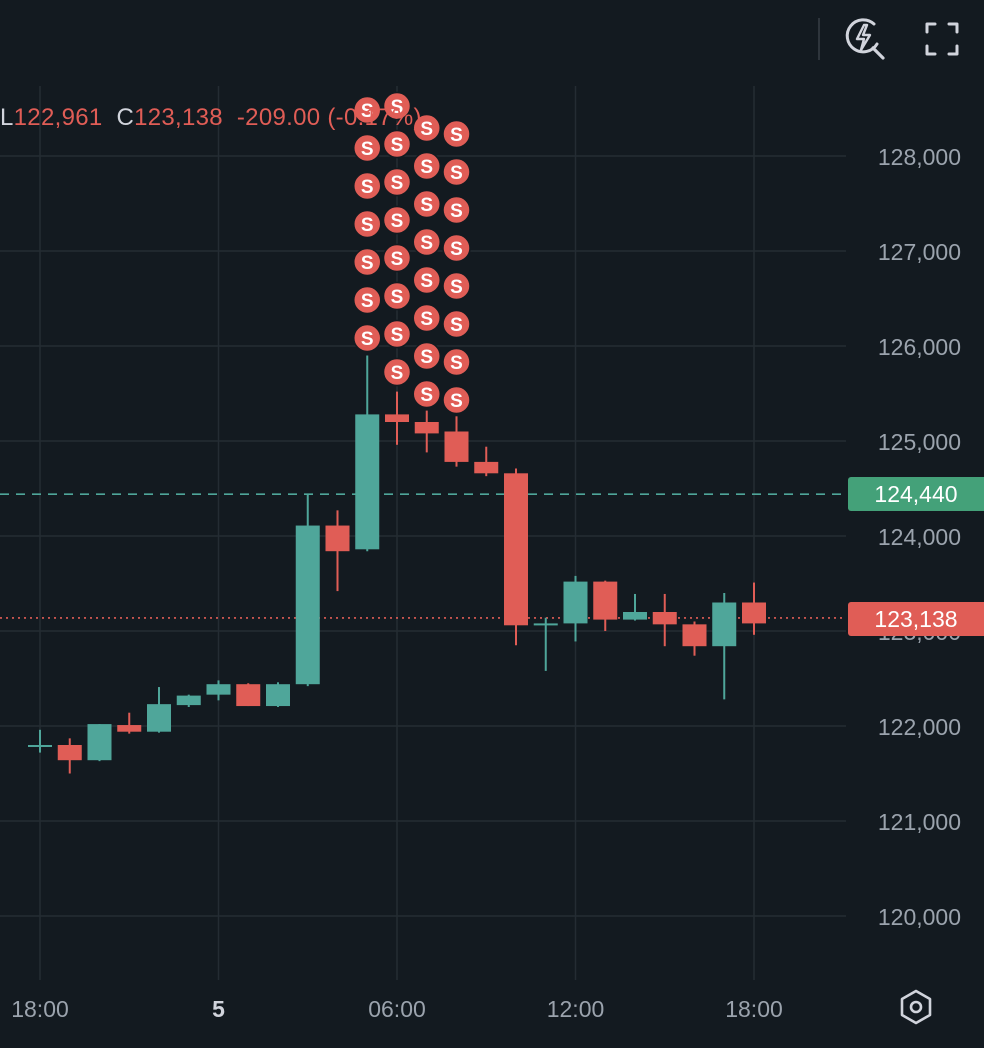  Describe the element at coordinates (397, 1009) in the screenshot. I see `time-axis: 18:00 5 06:00 12:00 18:00` at that location.